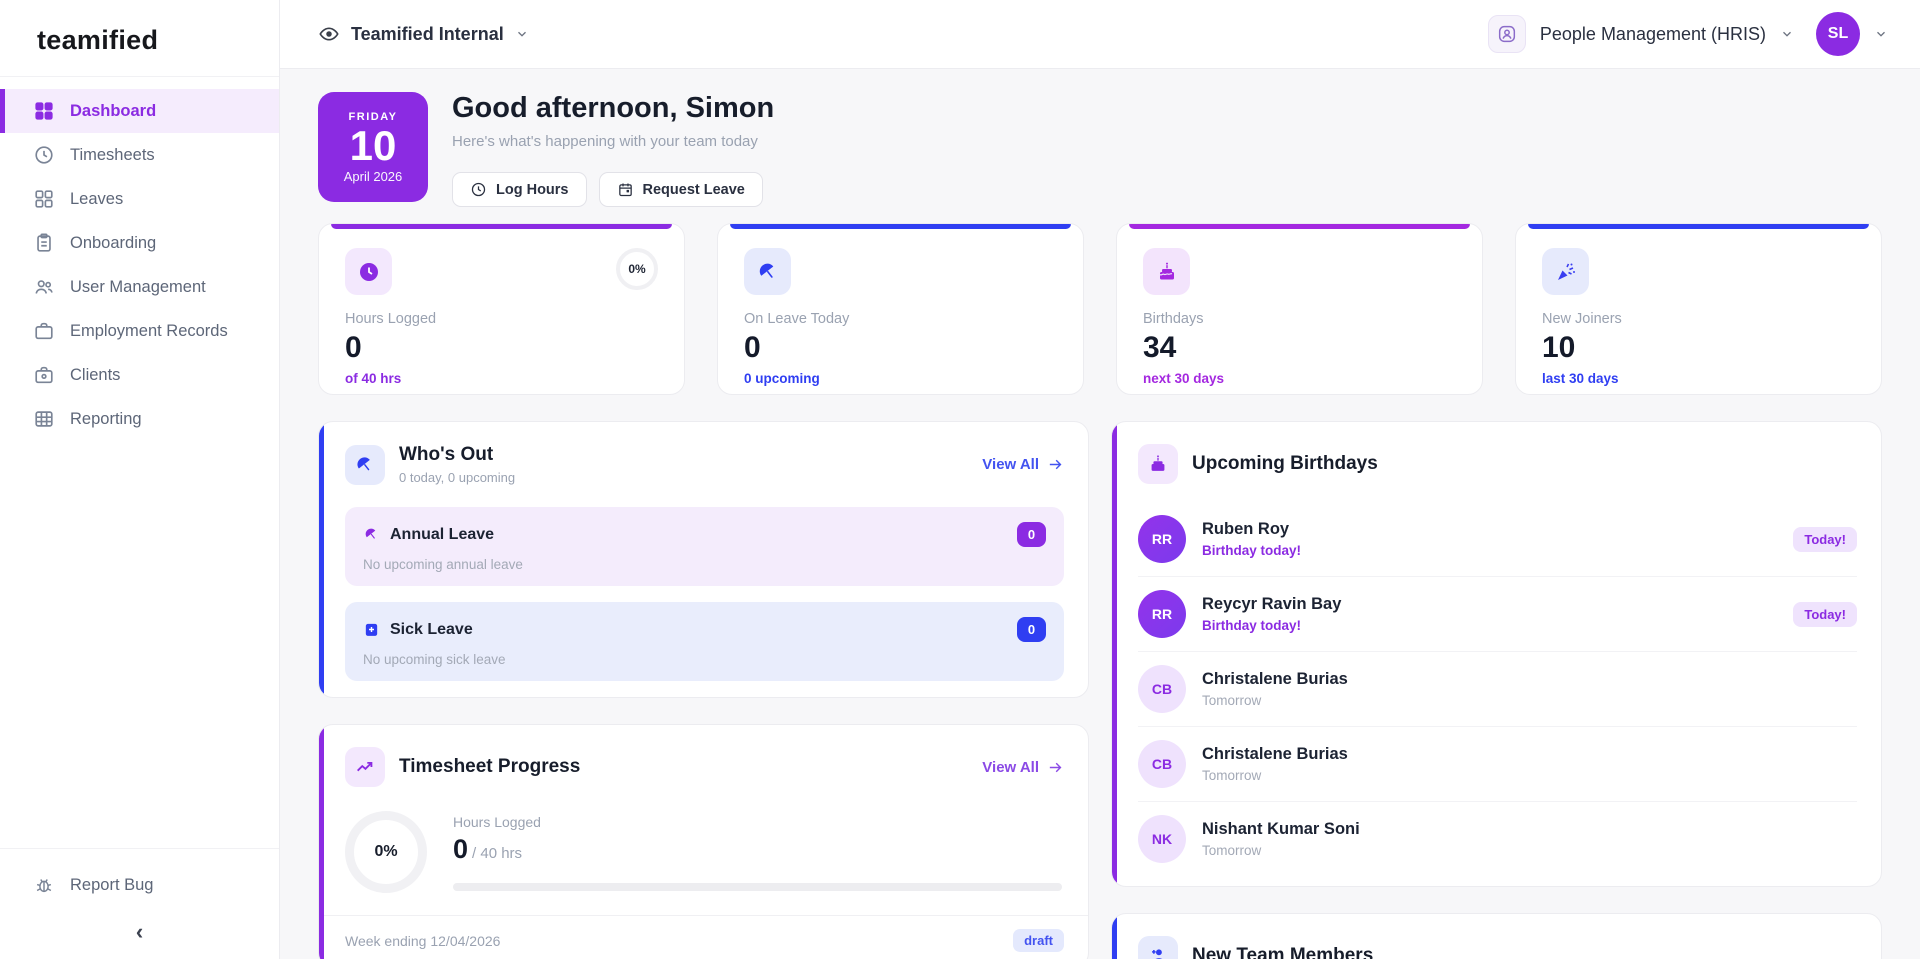 This screenshot has width=1920, height=959. I want to click on sidebar-footer: Report Bug ‹, so click(139, 903).